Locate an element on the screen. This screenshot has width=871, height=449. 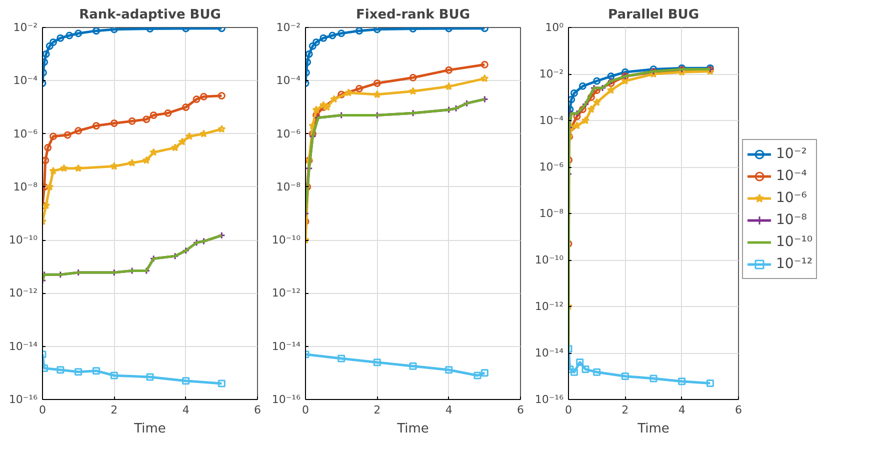
legend-label: 10⁻² is located at coordinates (791, 154).